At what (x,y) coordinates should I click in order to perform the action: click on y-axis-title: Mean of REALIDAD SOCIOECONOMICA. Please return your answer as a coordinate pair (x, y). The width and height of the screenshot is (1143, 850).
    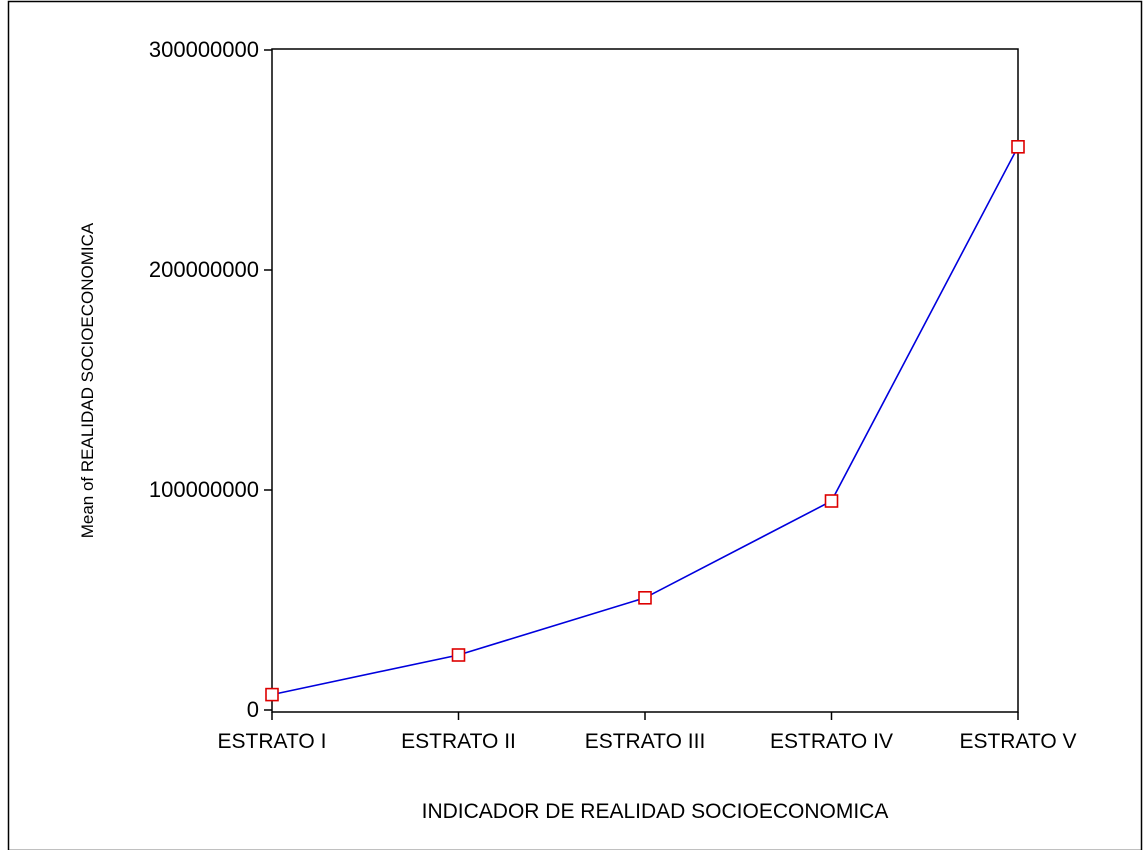
    Looking at the image, I should click on (87, 380).